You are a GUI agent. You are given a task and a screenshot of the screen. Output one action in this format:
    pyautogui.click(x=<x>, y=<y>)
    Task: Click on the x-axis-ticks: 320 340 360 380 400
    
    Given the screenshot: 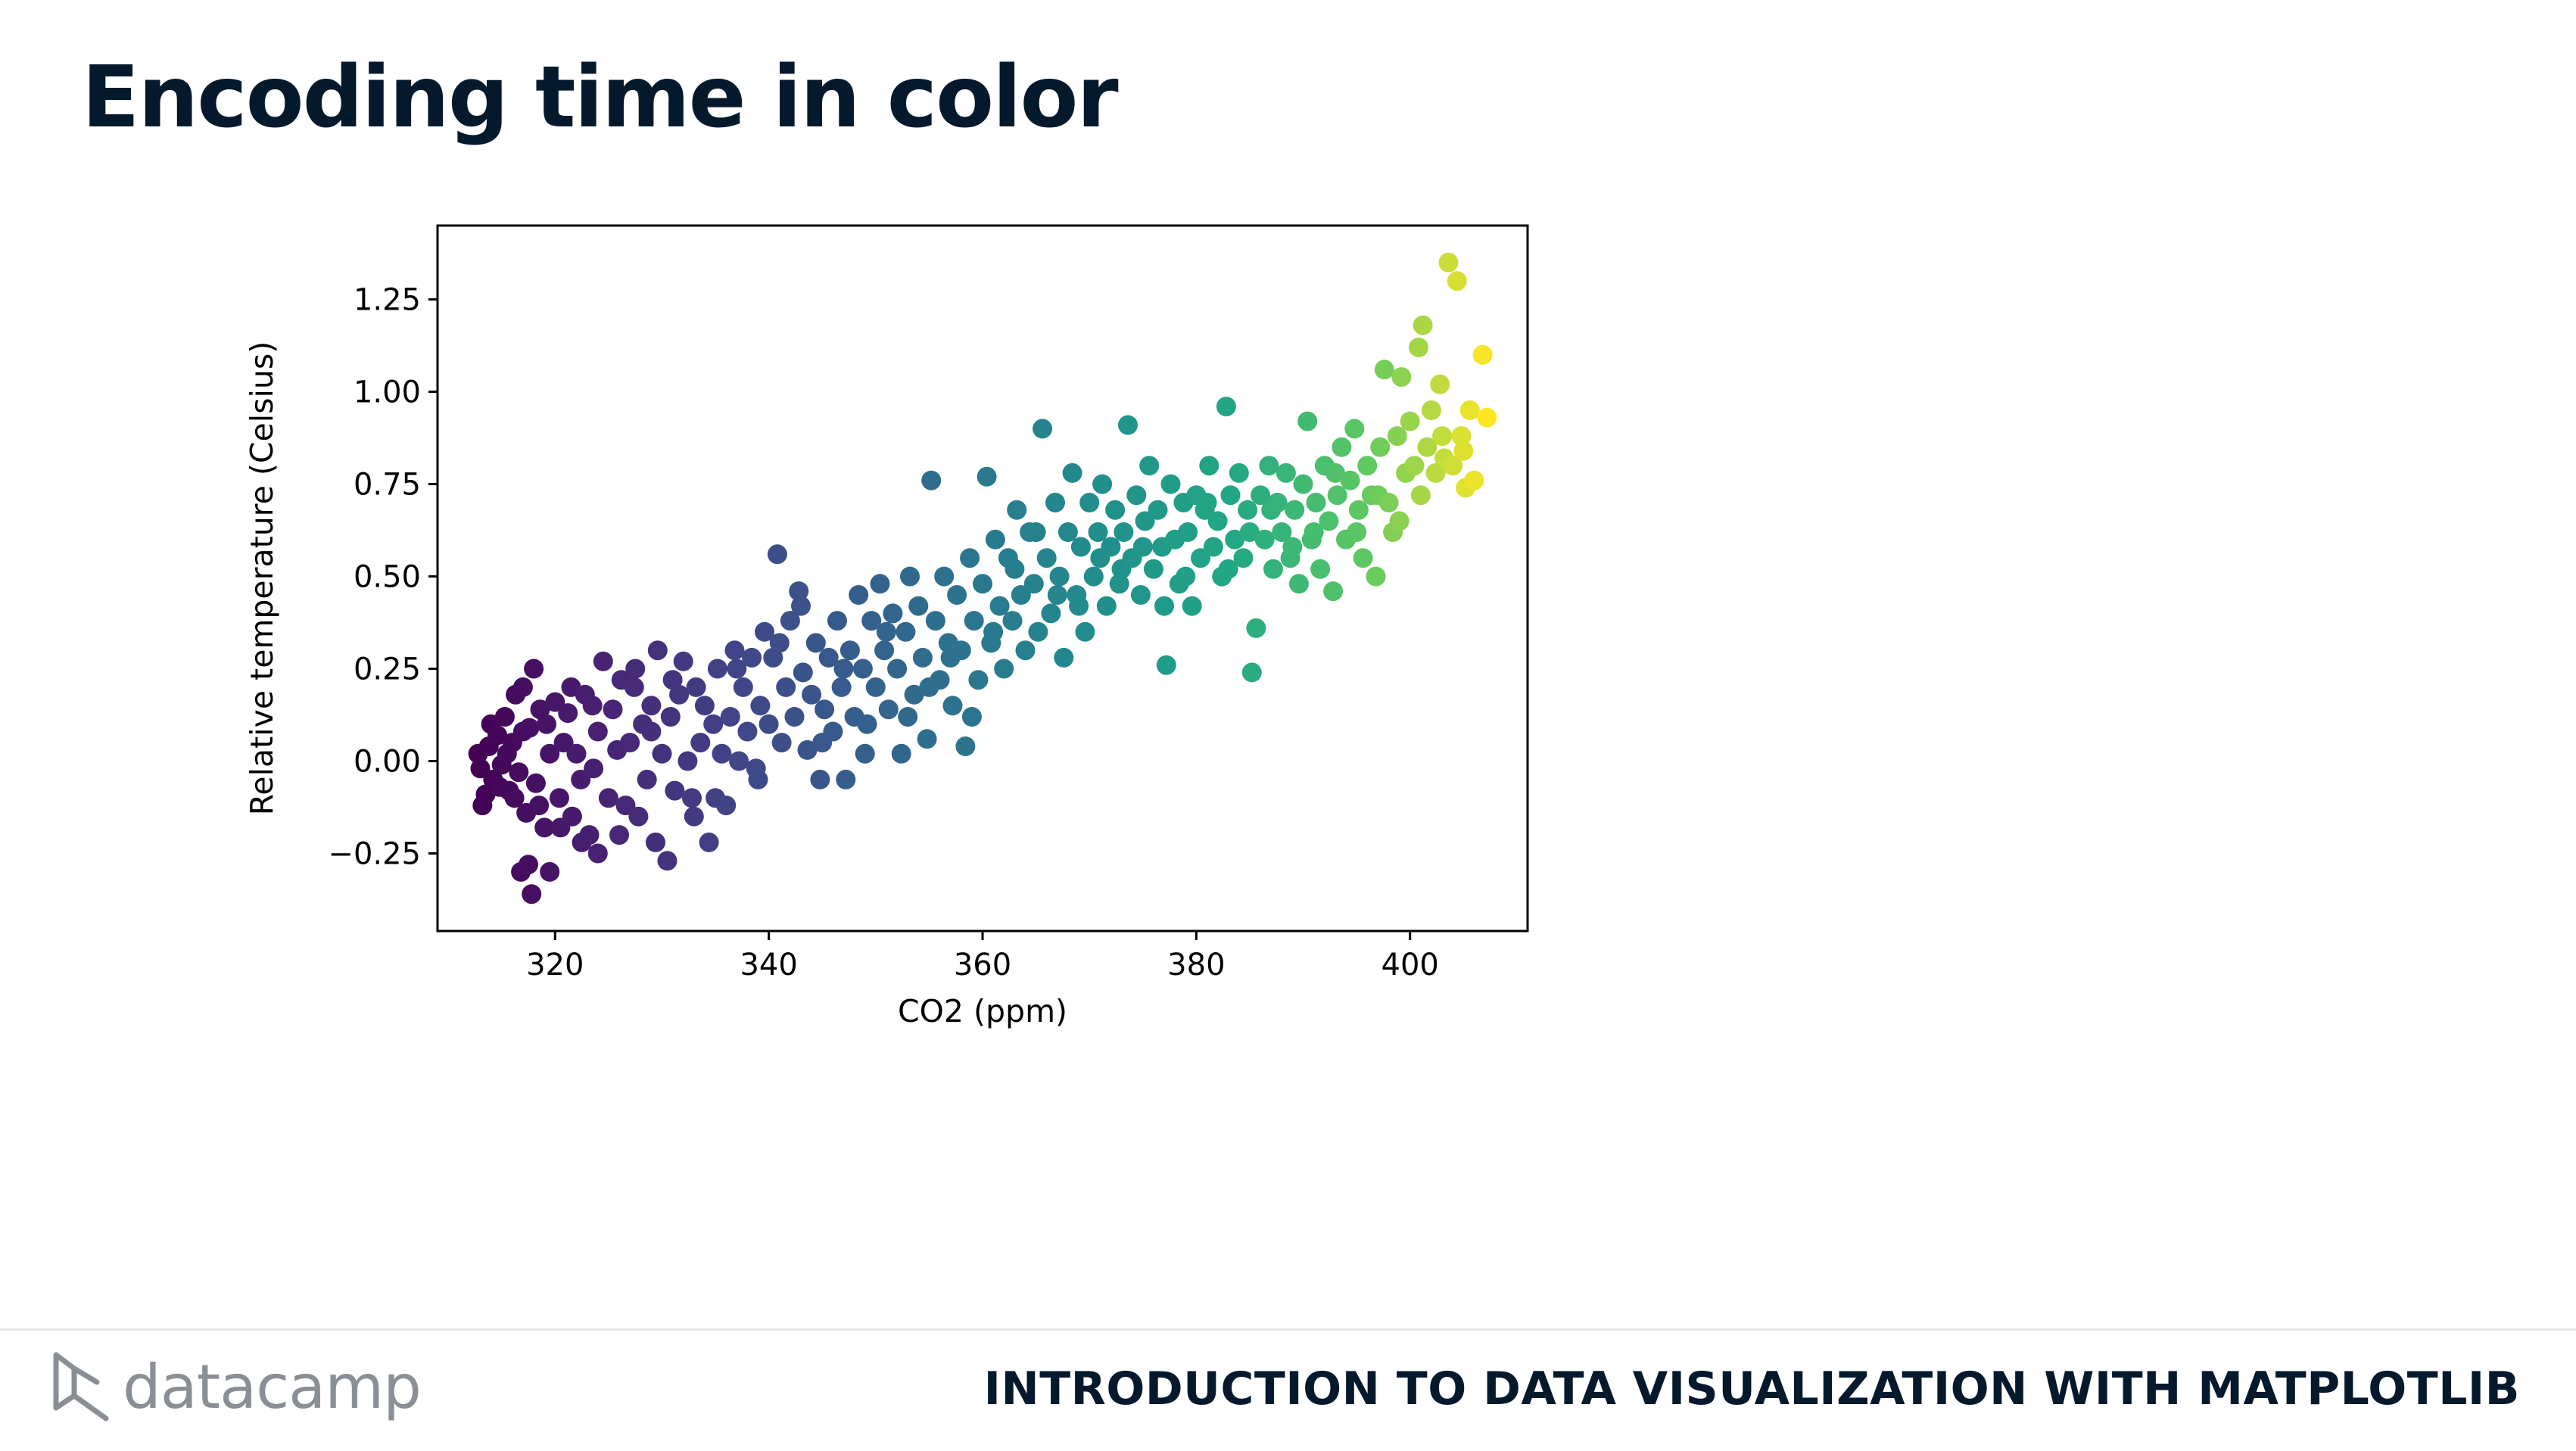 What is the action you would take?
    pyautogui.click(x=983, y=956)
    